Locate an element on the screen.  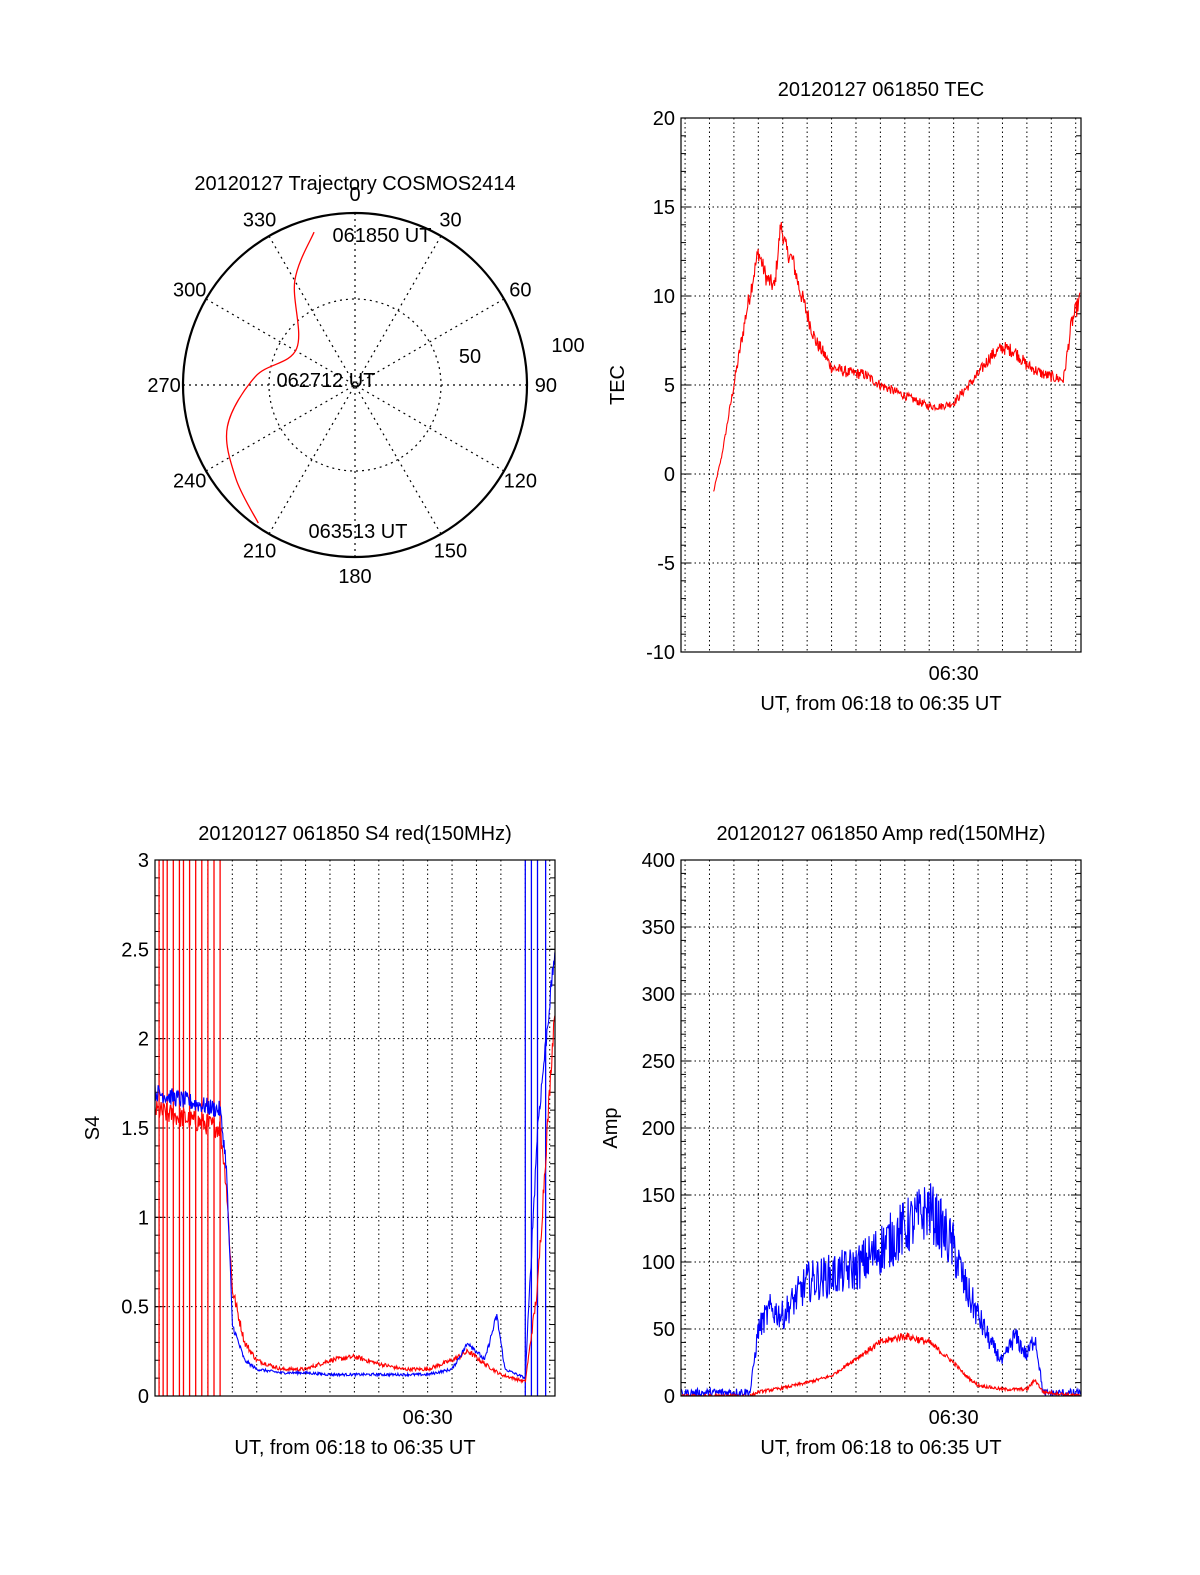
tec-plot-area: -10 -5 0 5 10 15 20 06:30 is located at coordinates (864, 396).